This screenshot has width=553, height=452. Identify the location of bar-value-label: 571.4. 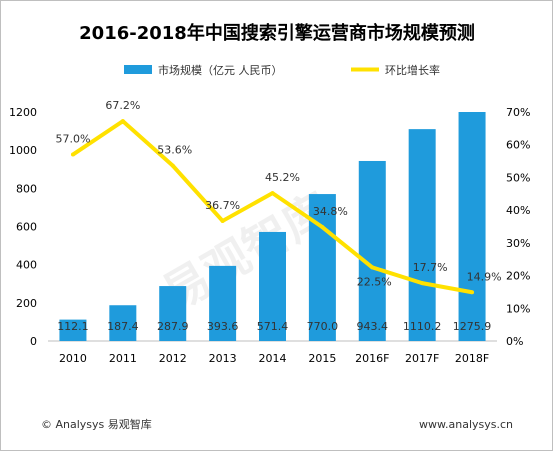
(273, 326).